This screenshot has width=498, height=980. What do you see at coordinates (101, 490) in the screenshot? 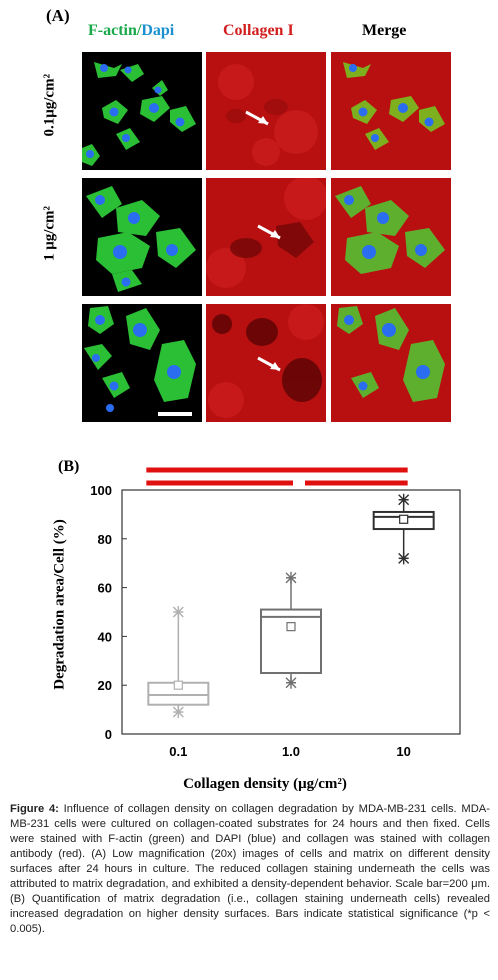
I see `y-tick-label: 100` at bounding box center [101, 490].